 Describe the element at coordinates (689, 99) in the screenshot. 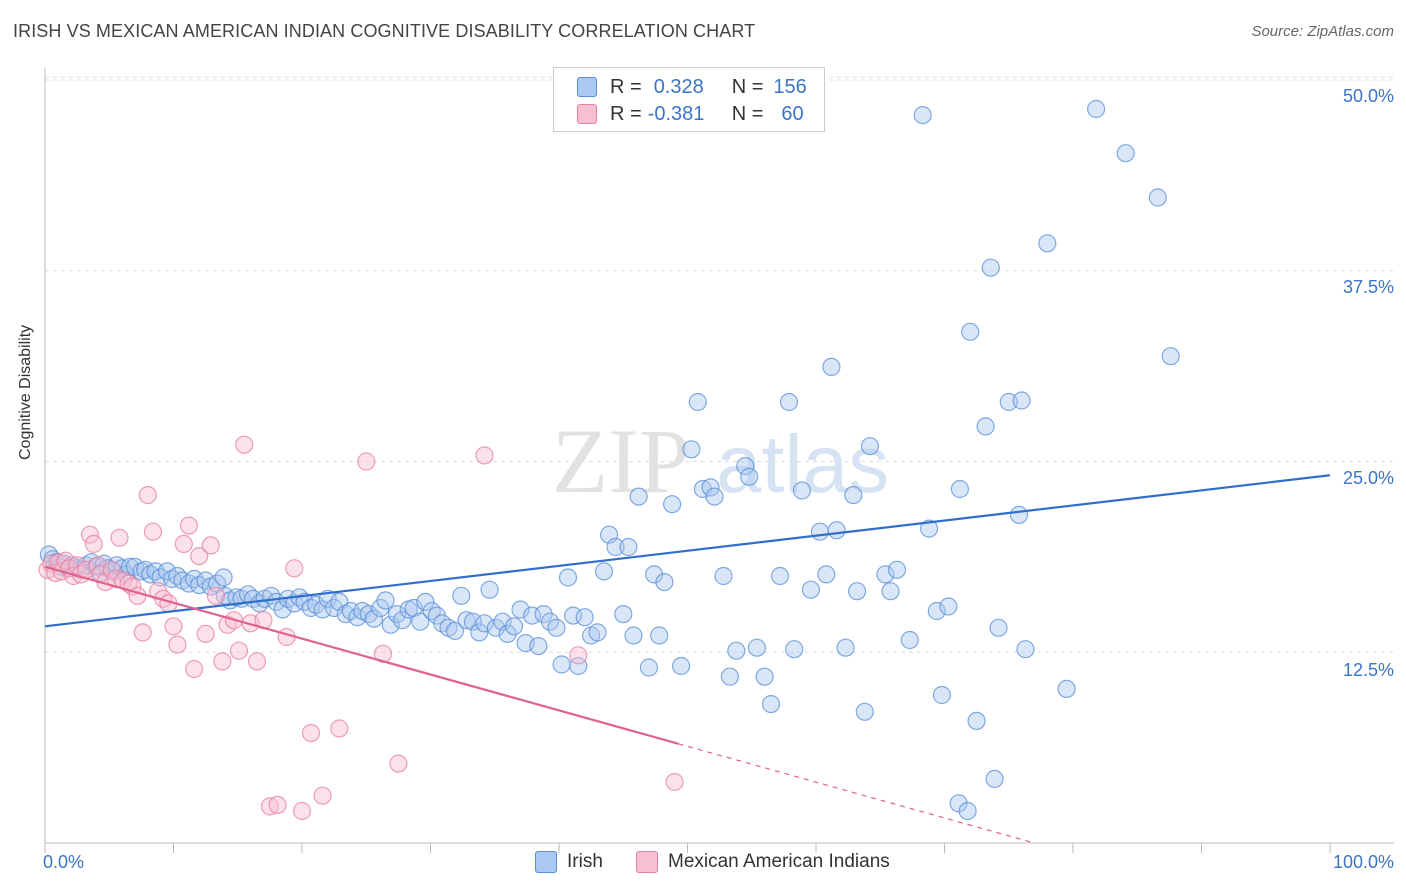

I see `correlation-legend: R = 0.328 N = 156 R = -0.381 N = 60` at that location.